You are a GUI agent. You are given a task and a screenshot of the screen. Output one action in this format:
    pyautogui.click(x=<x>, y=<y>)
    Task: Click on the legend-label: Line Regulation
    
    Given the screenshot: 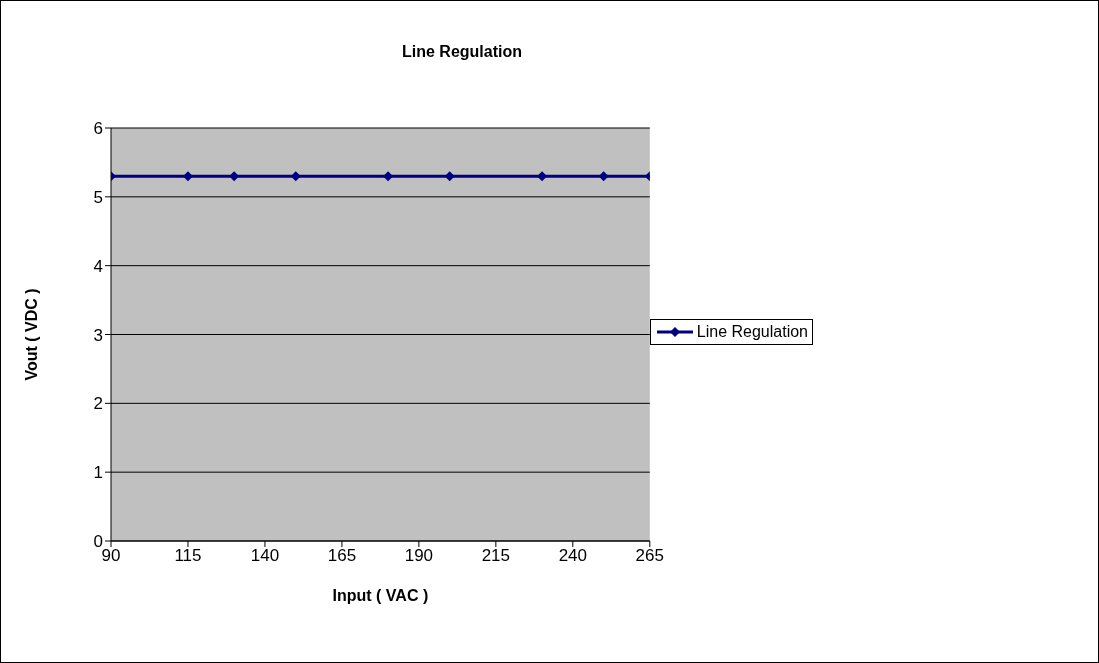 What is the action you would take?
    pyautogui.click(x=752, y=331)
    